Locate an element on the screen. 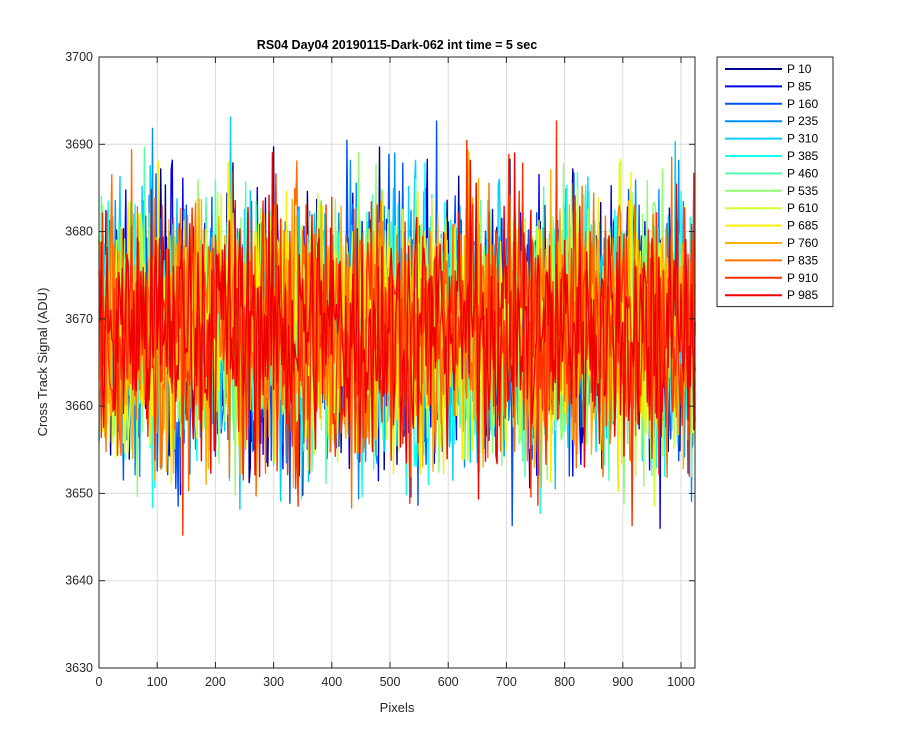  legend-label: P 835 is located at coordinates (802, 260).